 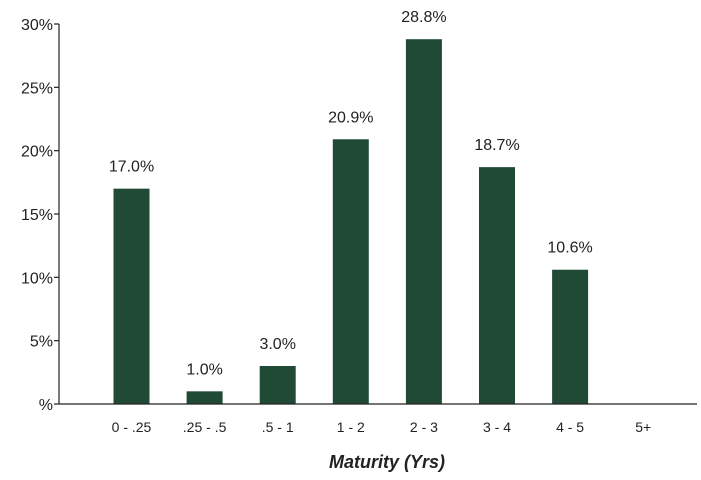 What do you see at coordinates (37, 215) in the screenshot?
I see `y-tick-label: 15%` at bounding box center [37, 215].